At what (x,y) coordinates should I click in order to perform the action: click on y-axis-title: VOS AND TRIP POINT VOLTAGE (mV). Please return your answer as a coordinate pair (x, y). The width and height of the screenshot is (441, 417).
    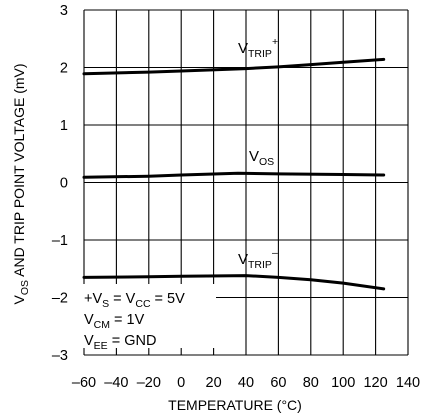
    Looking at the image, I should click on (21, 183).